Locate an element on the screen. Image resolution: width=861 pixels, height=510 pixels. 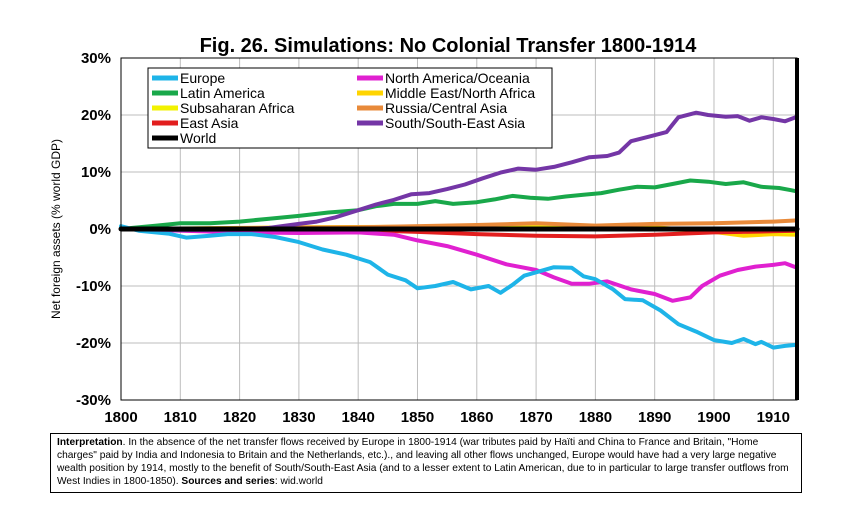
legend-label: Latin America is located at coordinates (222, 93).